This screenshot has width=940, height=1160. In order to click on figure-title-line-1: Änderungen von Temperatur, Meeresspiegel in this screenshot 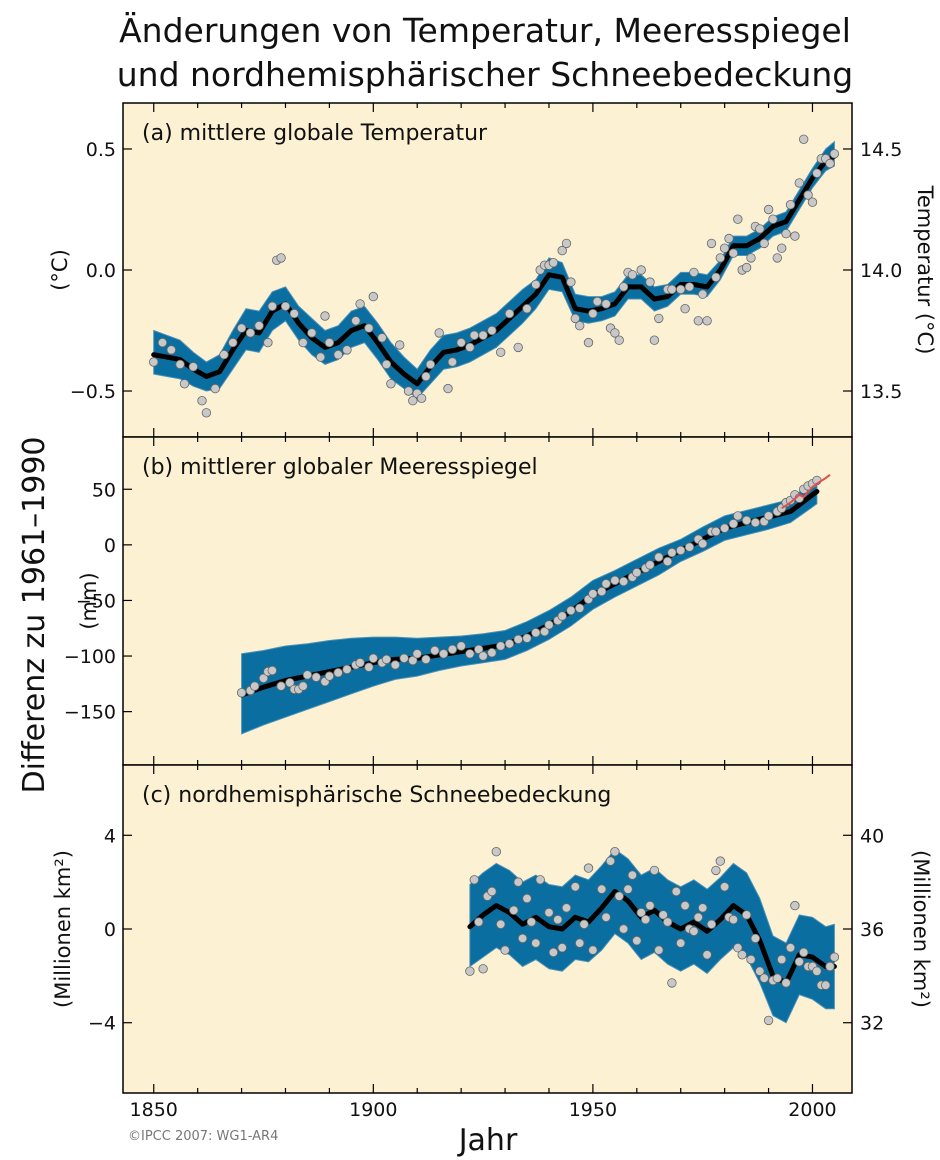, I will do `click(485, 30)`.